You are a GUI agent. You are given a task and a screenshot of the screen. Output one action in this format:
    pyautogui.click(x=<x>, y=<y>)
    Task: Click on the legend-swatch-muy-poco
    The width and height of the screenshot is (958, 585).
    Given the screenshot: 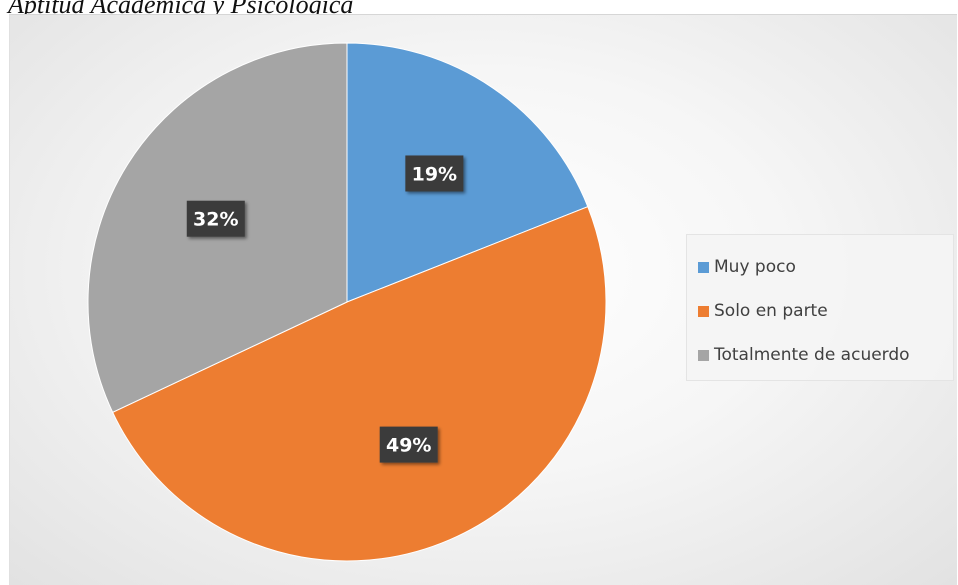 What is the action you would take?
    pyautogui.click(x=703, y=267)
    